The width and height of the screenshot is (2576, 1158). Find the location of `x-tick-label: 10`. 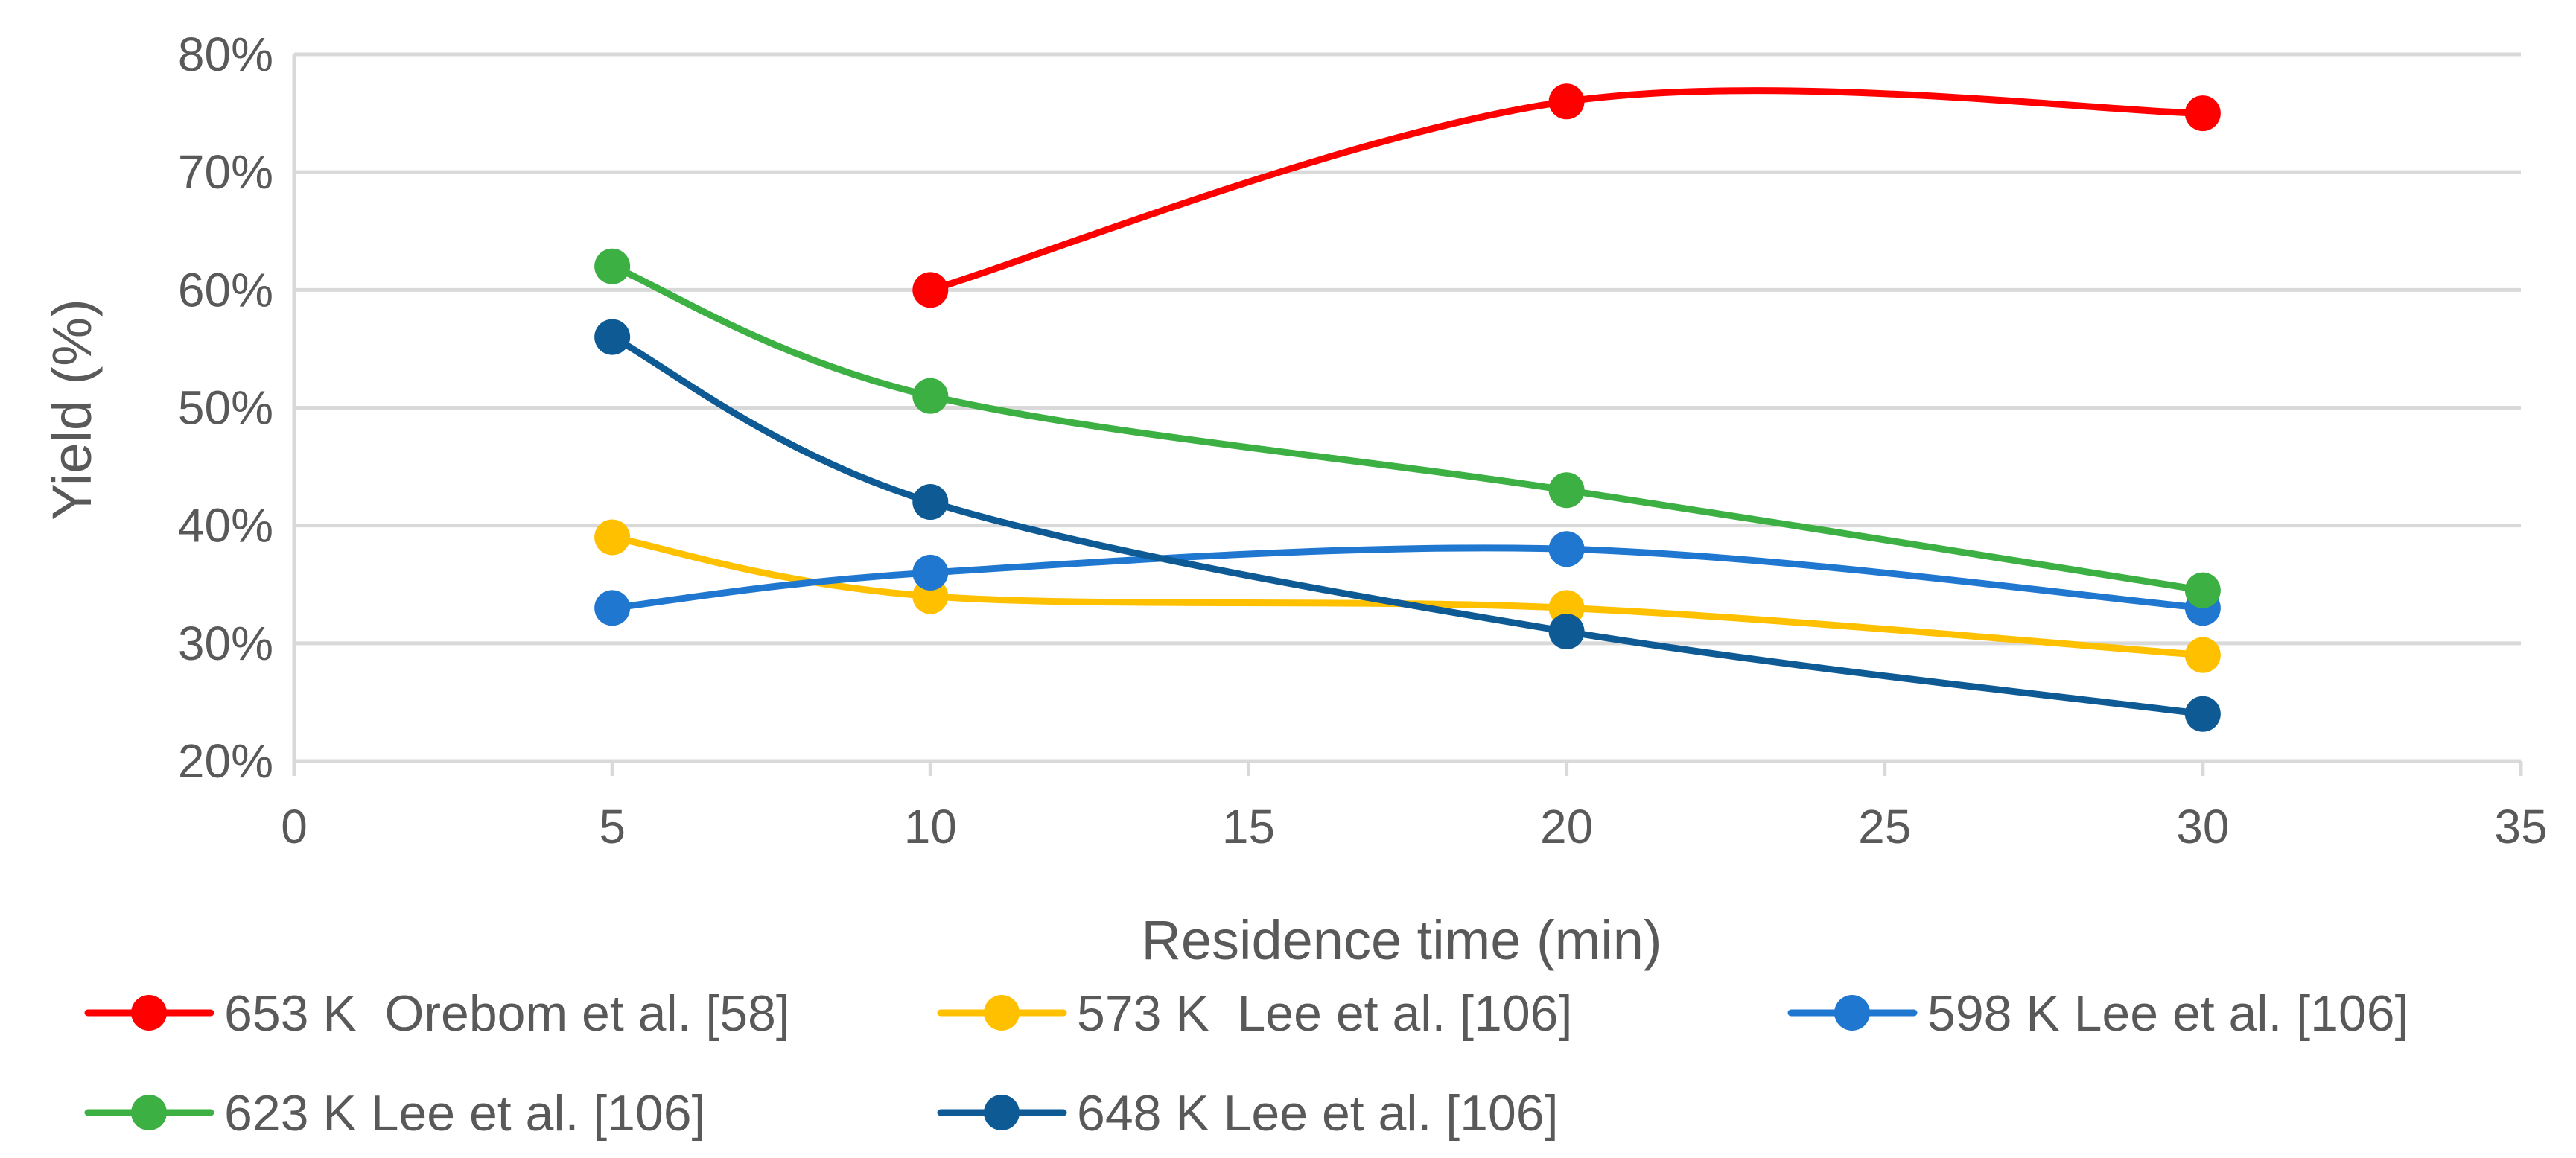

x-tick-label: 10 is located at coordinates (930, 826).